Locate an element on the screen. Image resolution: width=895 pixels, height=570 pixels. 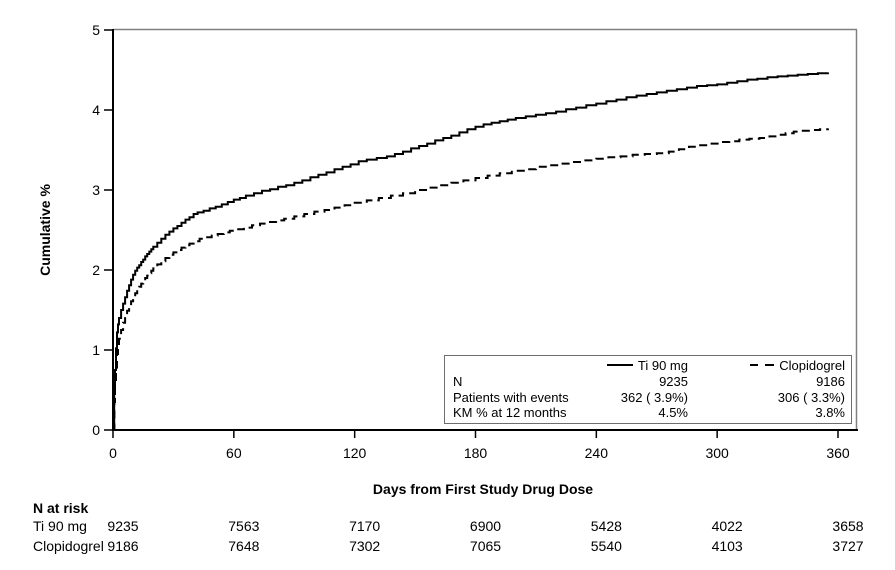
n-at-risk-title: N at risk is located at coordinates (61, 508).